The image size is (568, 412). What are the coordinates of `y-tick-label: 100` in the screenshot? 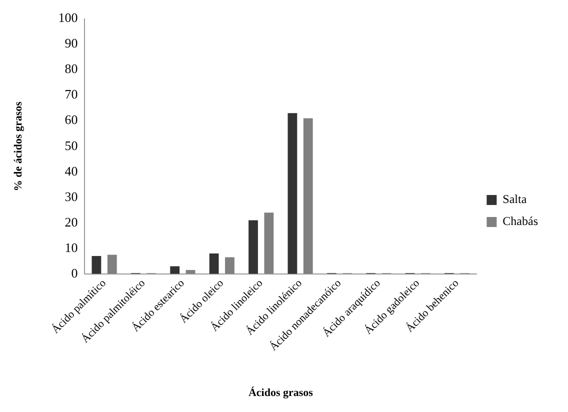 It's located at (68, 18).